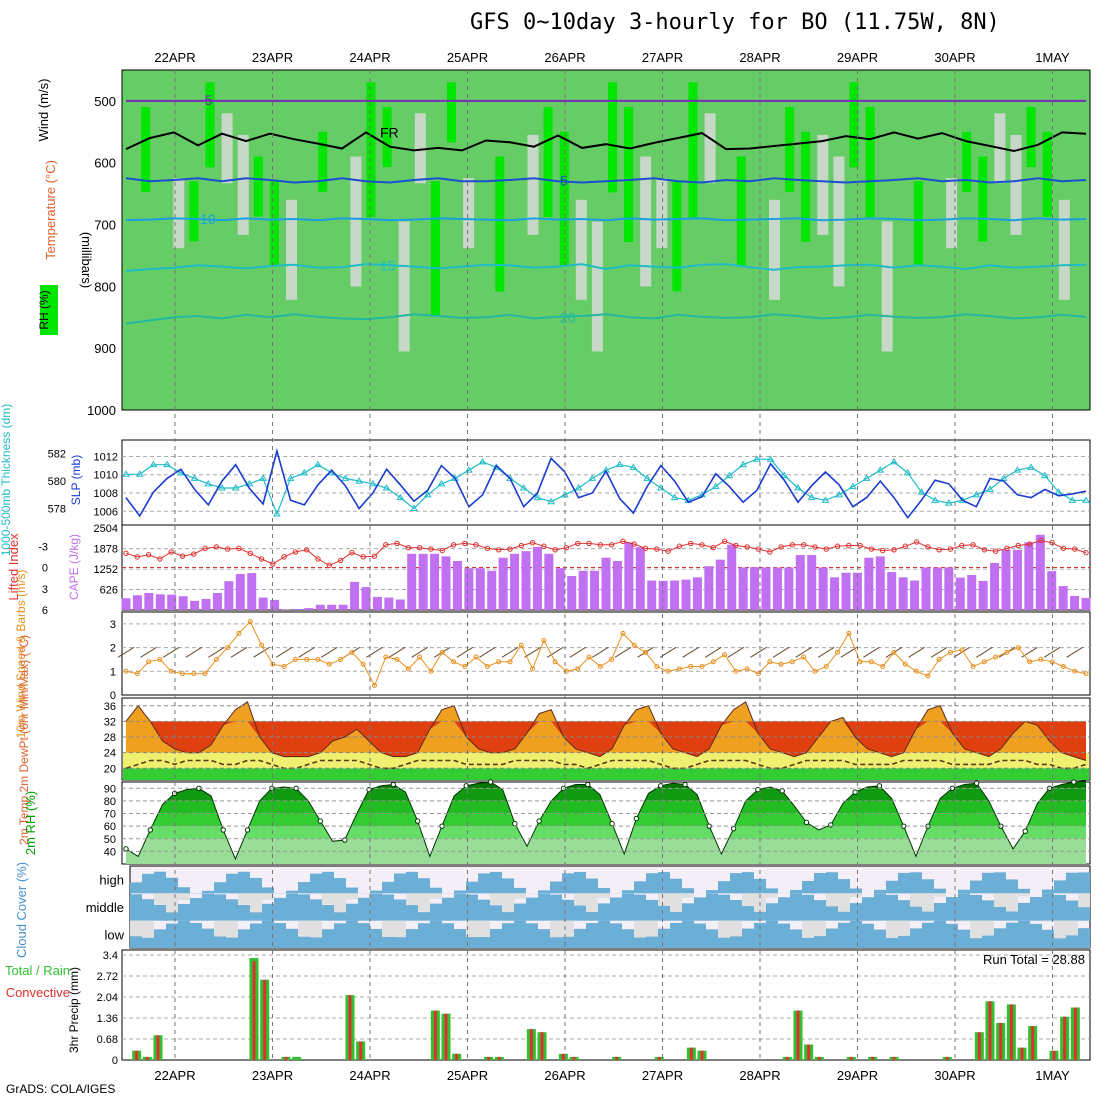 Image resolution: width=1100 pixels, height=1100 pixels. Describe the element at coordinates (1052, 1075) in the screenshot. I see `date-label-bottom: 1MAY` at that location.